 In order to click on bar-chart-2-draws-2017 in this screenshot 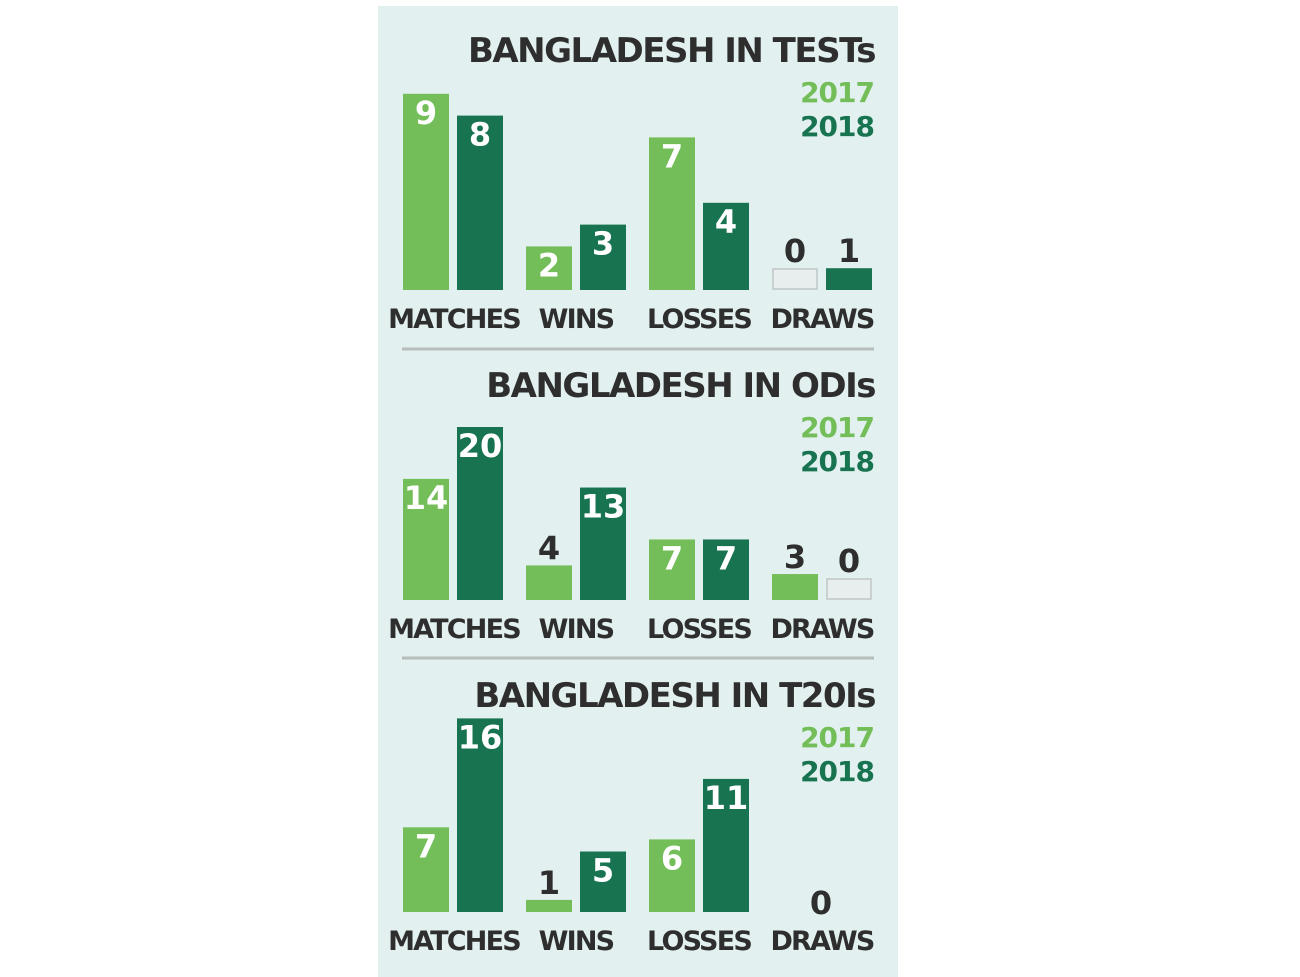, I will do `click(795, 587)`.